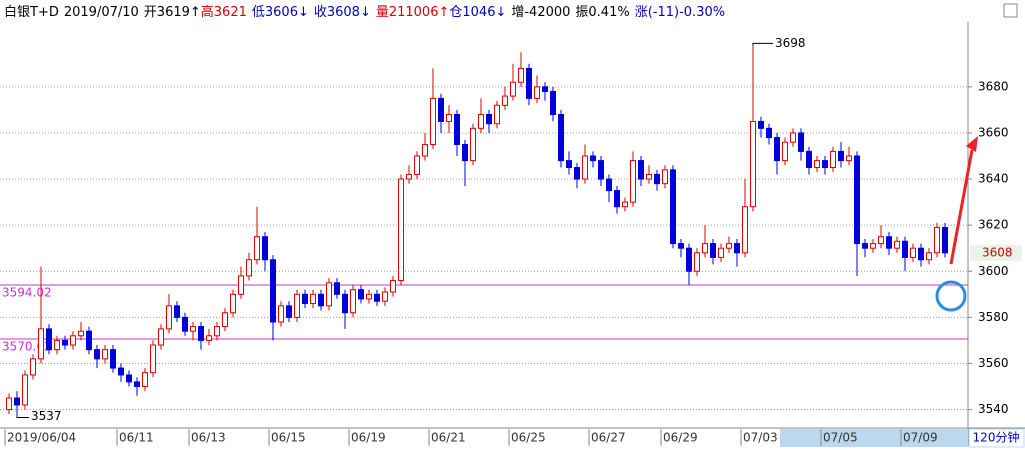 This screenshot has width=1025, height=450. I want to click on arrow-head, so click(972, 144).